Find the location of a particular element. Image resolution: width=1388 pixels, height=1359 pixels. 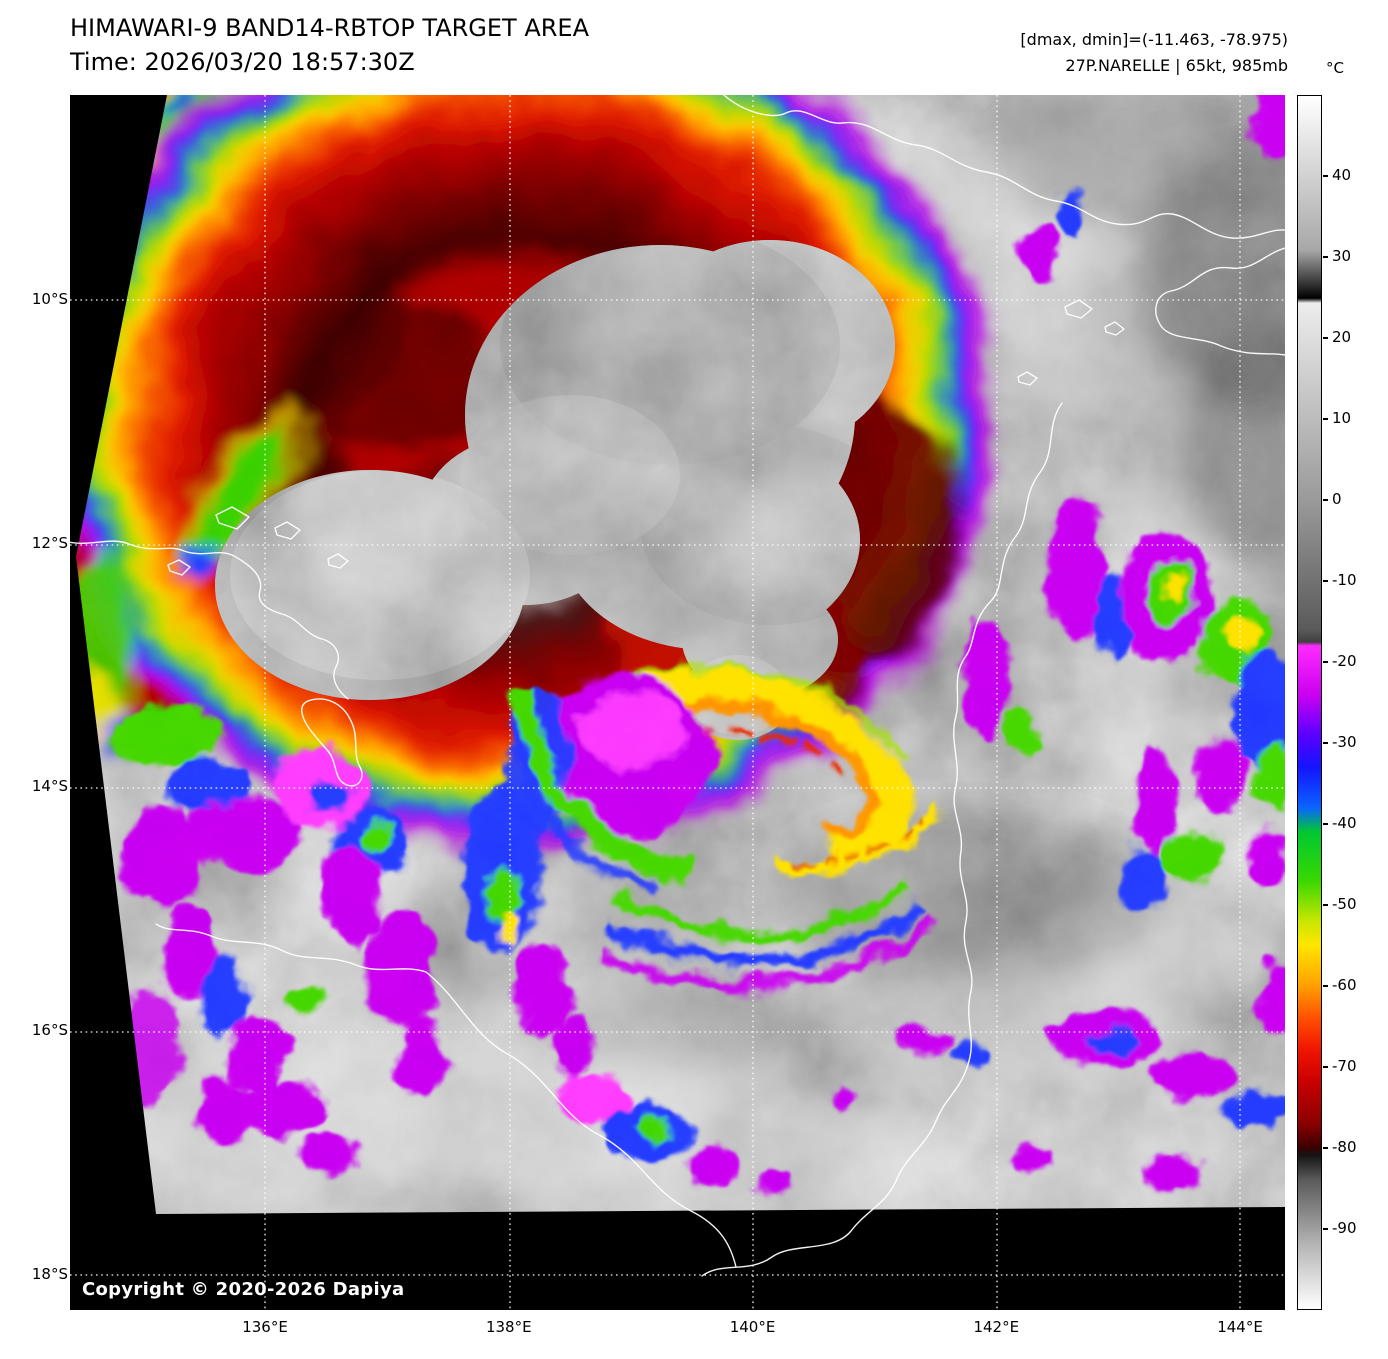

time-label: Time: 2026/03/20 18:57:30Z is located at coordinates (242, 62).